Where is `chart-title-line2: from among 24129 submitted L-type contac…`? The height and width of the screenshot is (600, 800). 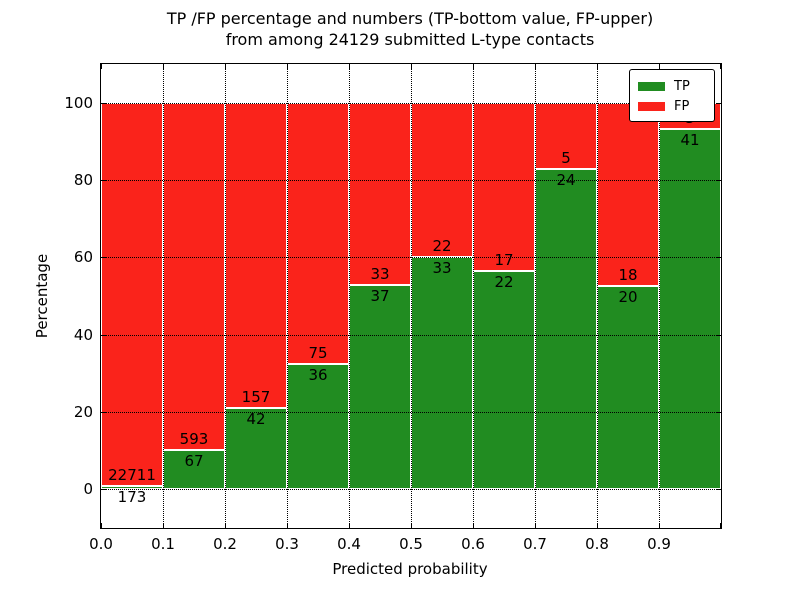
chart-title-line2: from among 24129 submitted L-type contac… is located at coordinates (410, 39).